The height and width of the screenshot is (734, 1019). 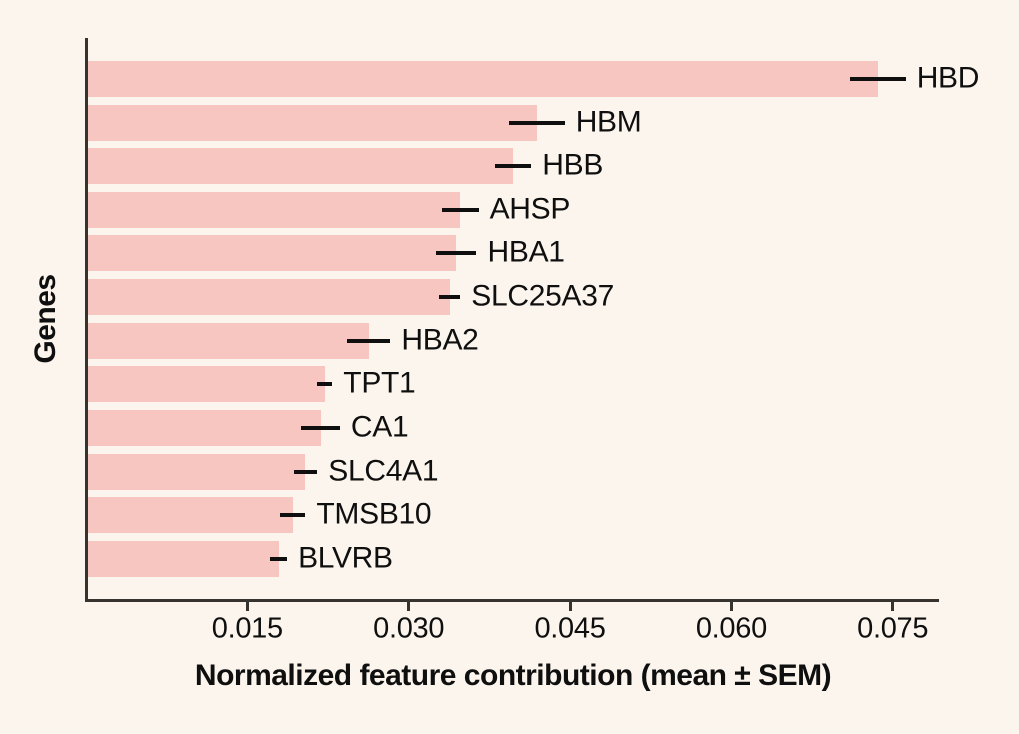 I want to click on errorbar-ca1, so click(x=320, y=428).